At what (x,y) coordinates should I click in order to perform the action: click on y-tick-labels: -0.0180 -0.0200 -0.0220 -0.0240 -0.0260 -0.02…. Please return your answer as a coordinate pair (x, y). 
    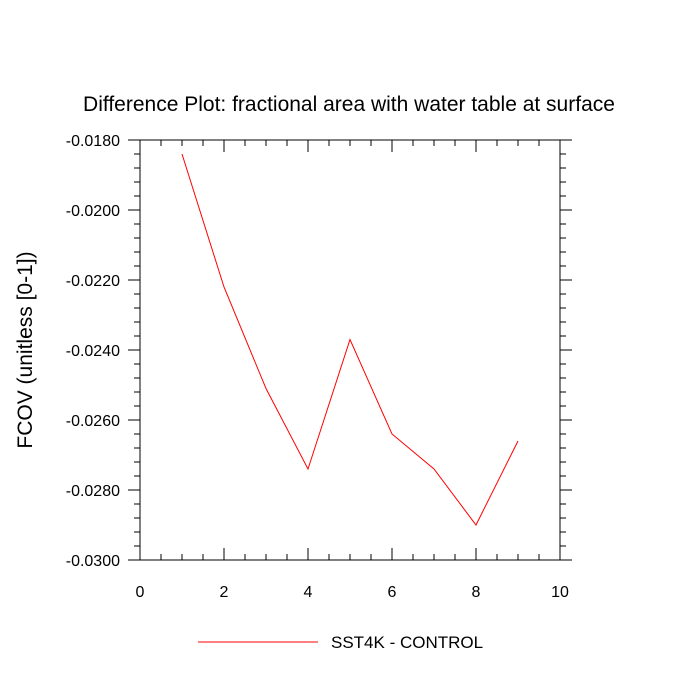
    Looking at the image, I should click on (93, 351).